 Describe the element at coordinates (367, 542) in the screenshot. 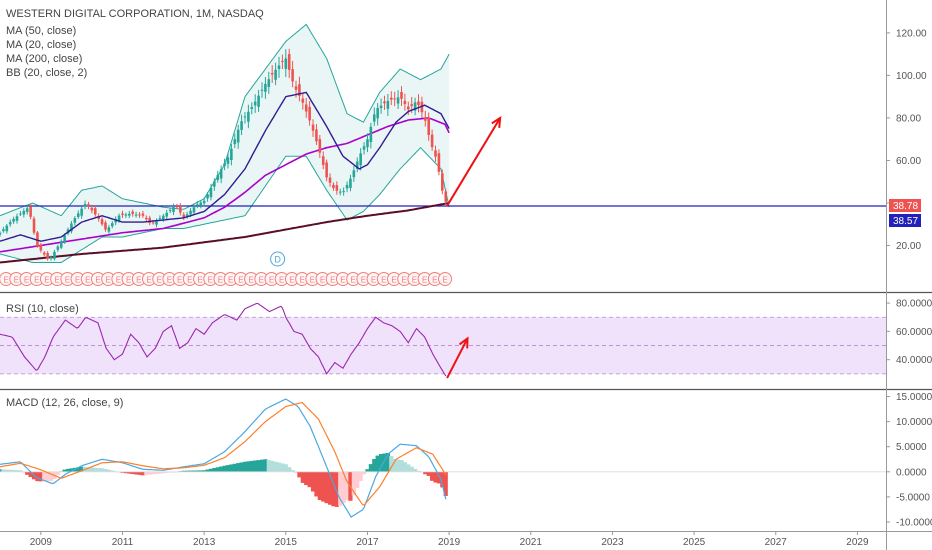

I see `time-tick-label: 2017` at that location.